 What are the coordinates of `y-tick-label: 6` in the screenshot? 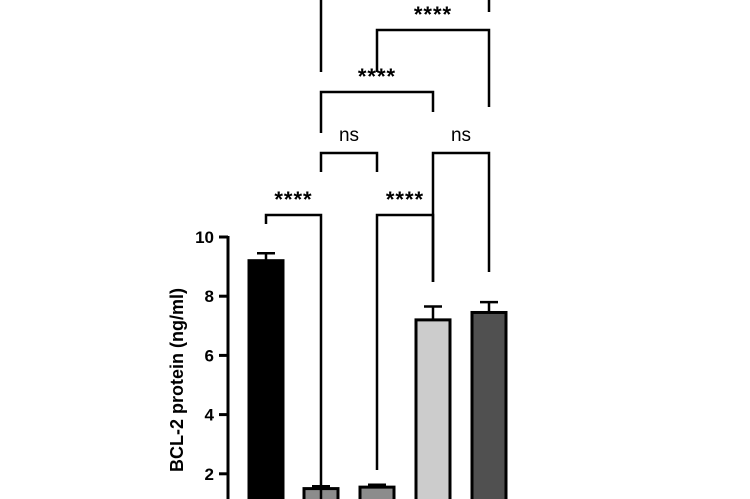 It's located at (209, 355).